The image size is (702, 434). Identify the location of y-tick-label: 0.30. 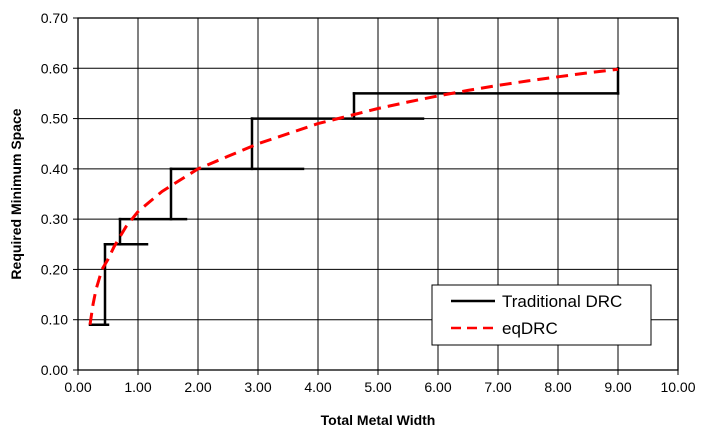
(54, 219).